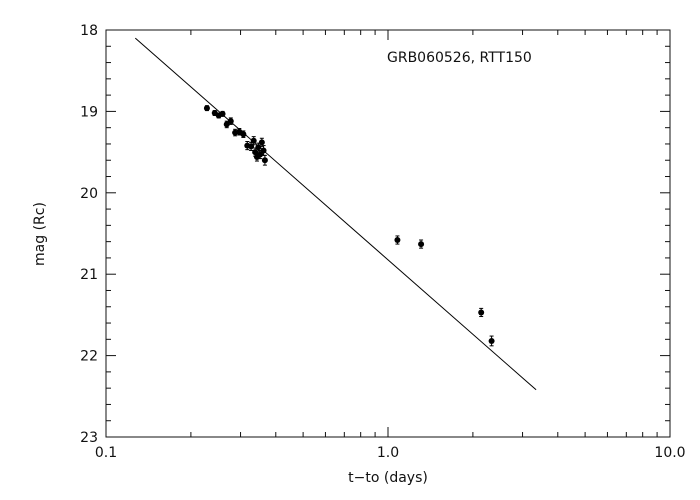 This screenshot has width=700, height=500. What do you see at coordinates (89, 112) in the screenshot?
I see `y-tick-label: 19` at bounding box center [89, 112].